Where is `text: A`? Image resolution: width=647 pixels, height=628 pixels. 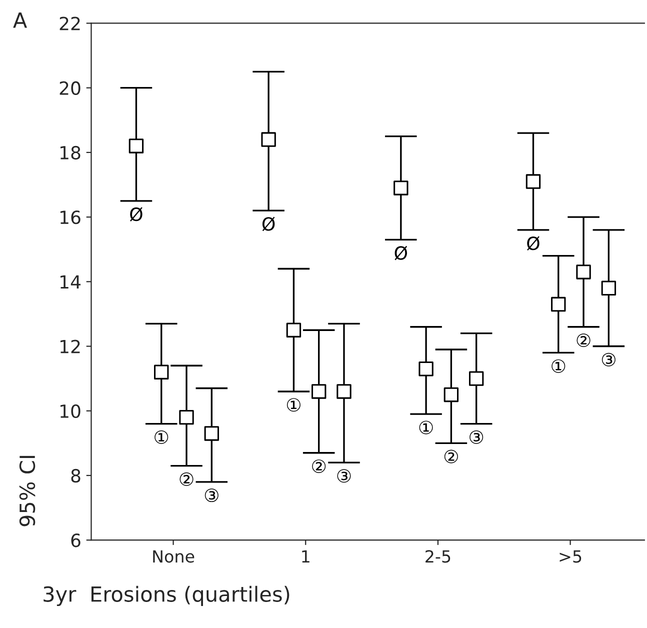
text: A is located at coordinates (20, 20).